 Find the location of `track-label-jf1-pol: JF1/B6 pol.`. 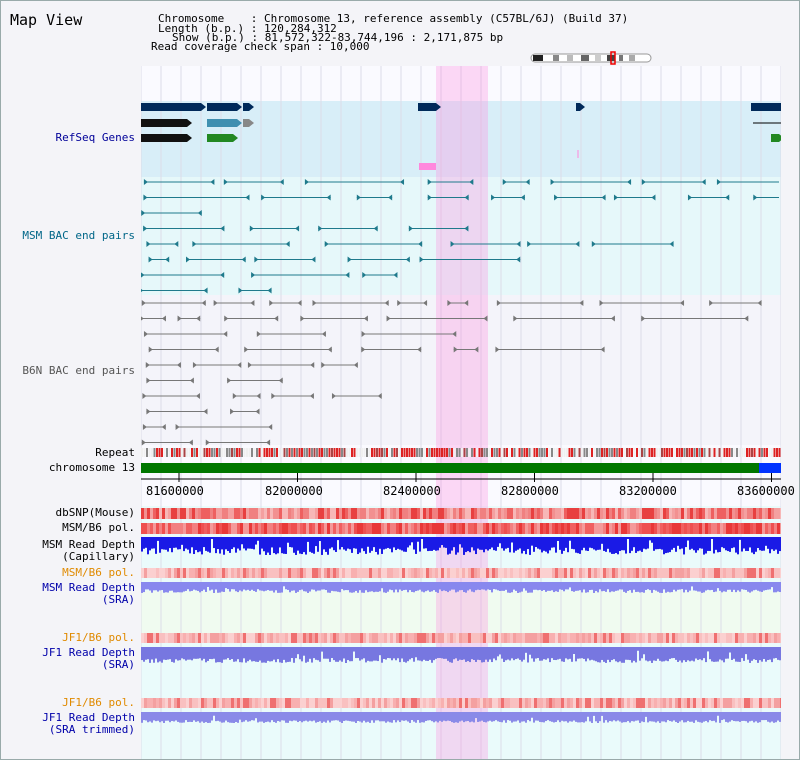

track-label-jf1-pol: JF1/B6 pol. is located at coordinates (98, 637).